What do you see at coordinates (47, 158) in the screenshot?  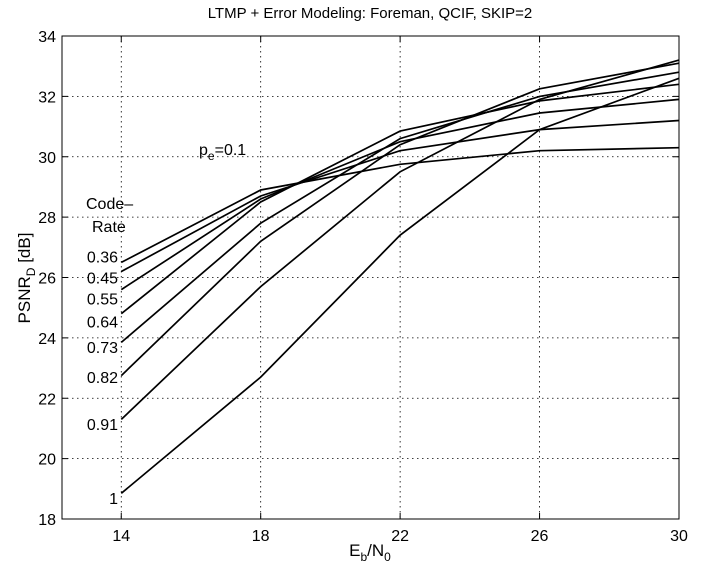 I see `y-tick-label: 30` at bounding box center [47, 158].